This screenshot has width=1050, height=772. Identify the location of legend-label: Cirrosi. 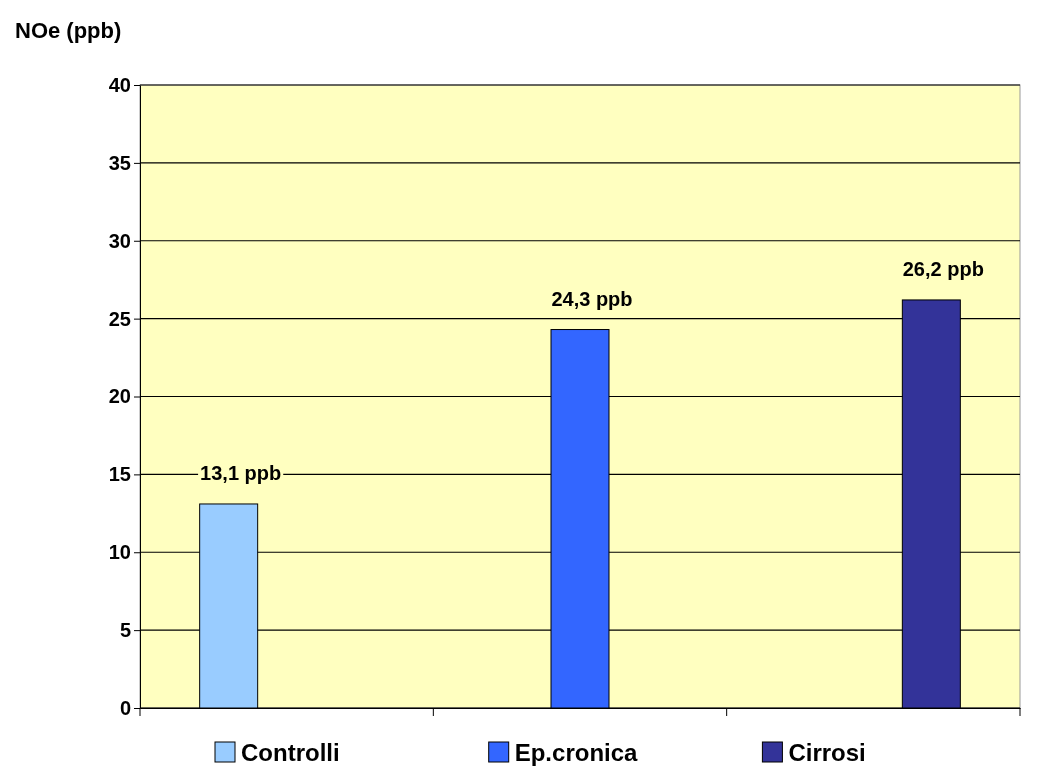
(827, 752).